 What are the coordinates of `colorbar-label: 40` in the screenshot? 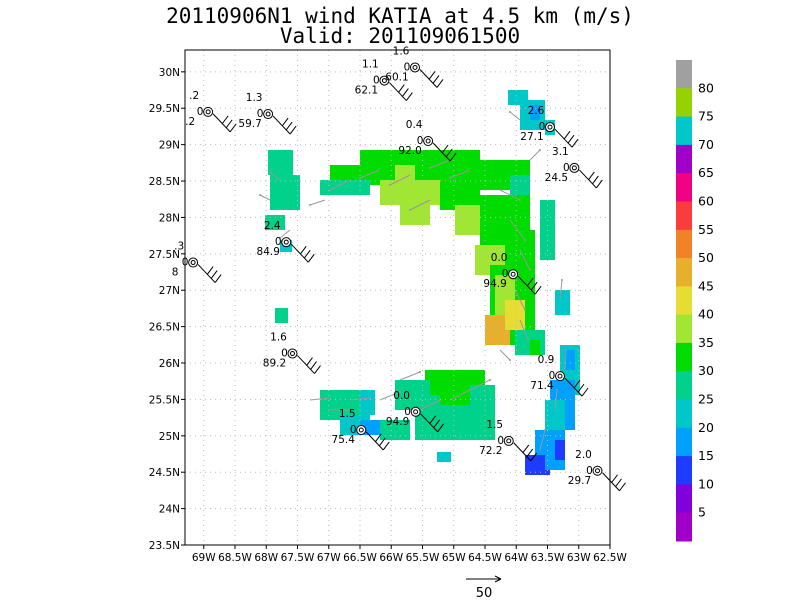 It's located at (706, 314).